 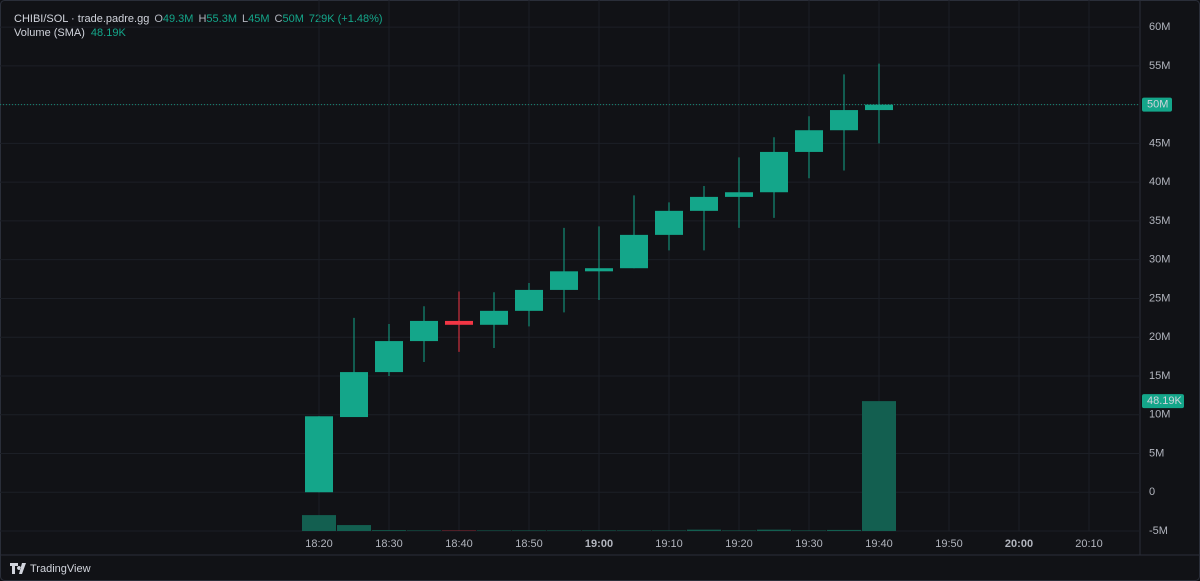 I want to click on y-tick-label: 5M, so click(x=1156, y=453).